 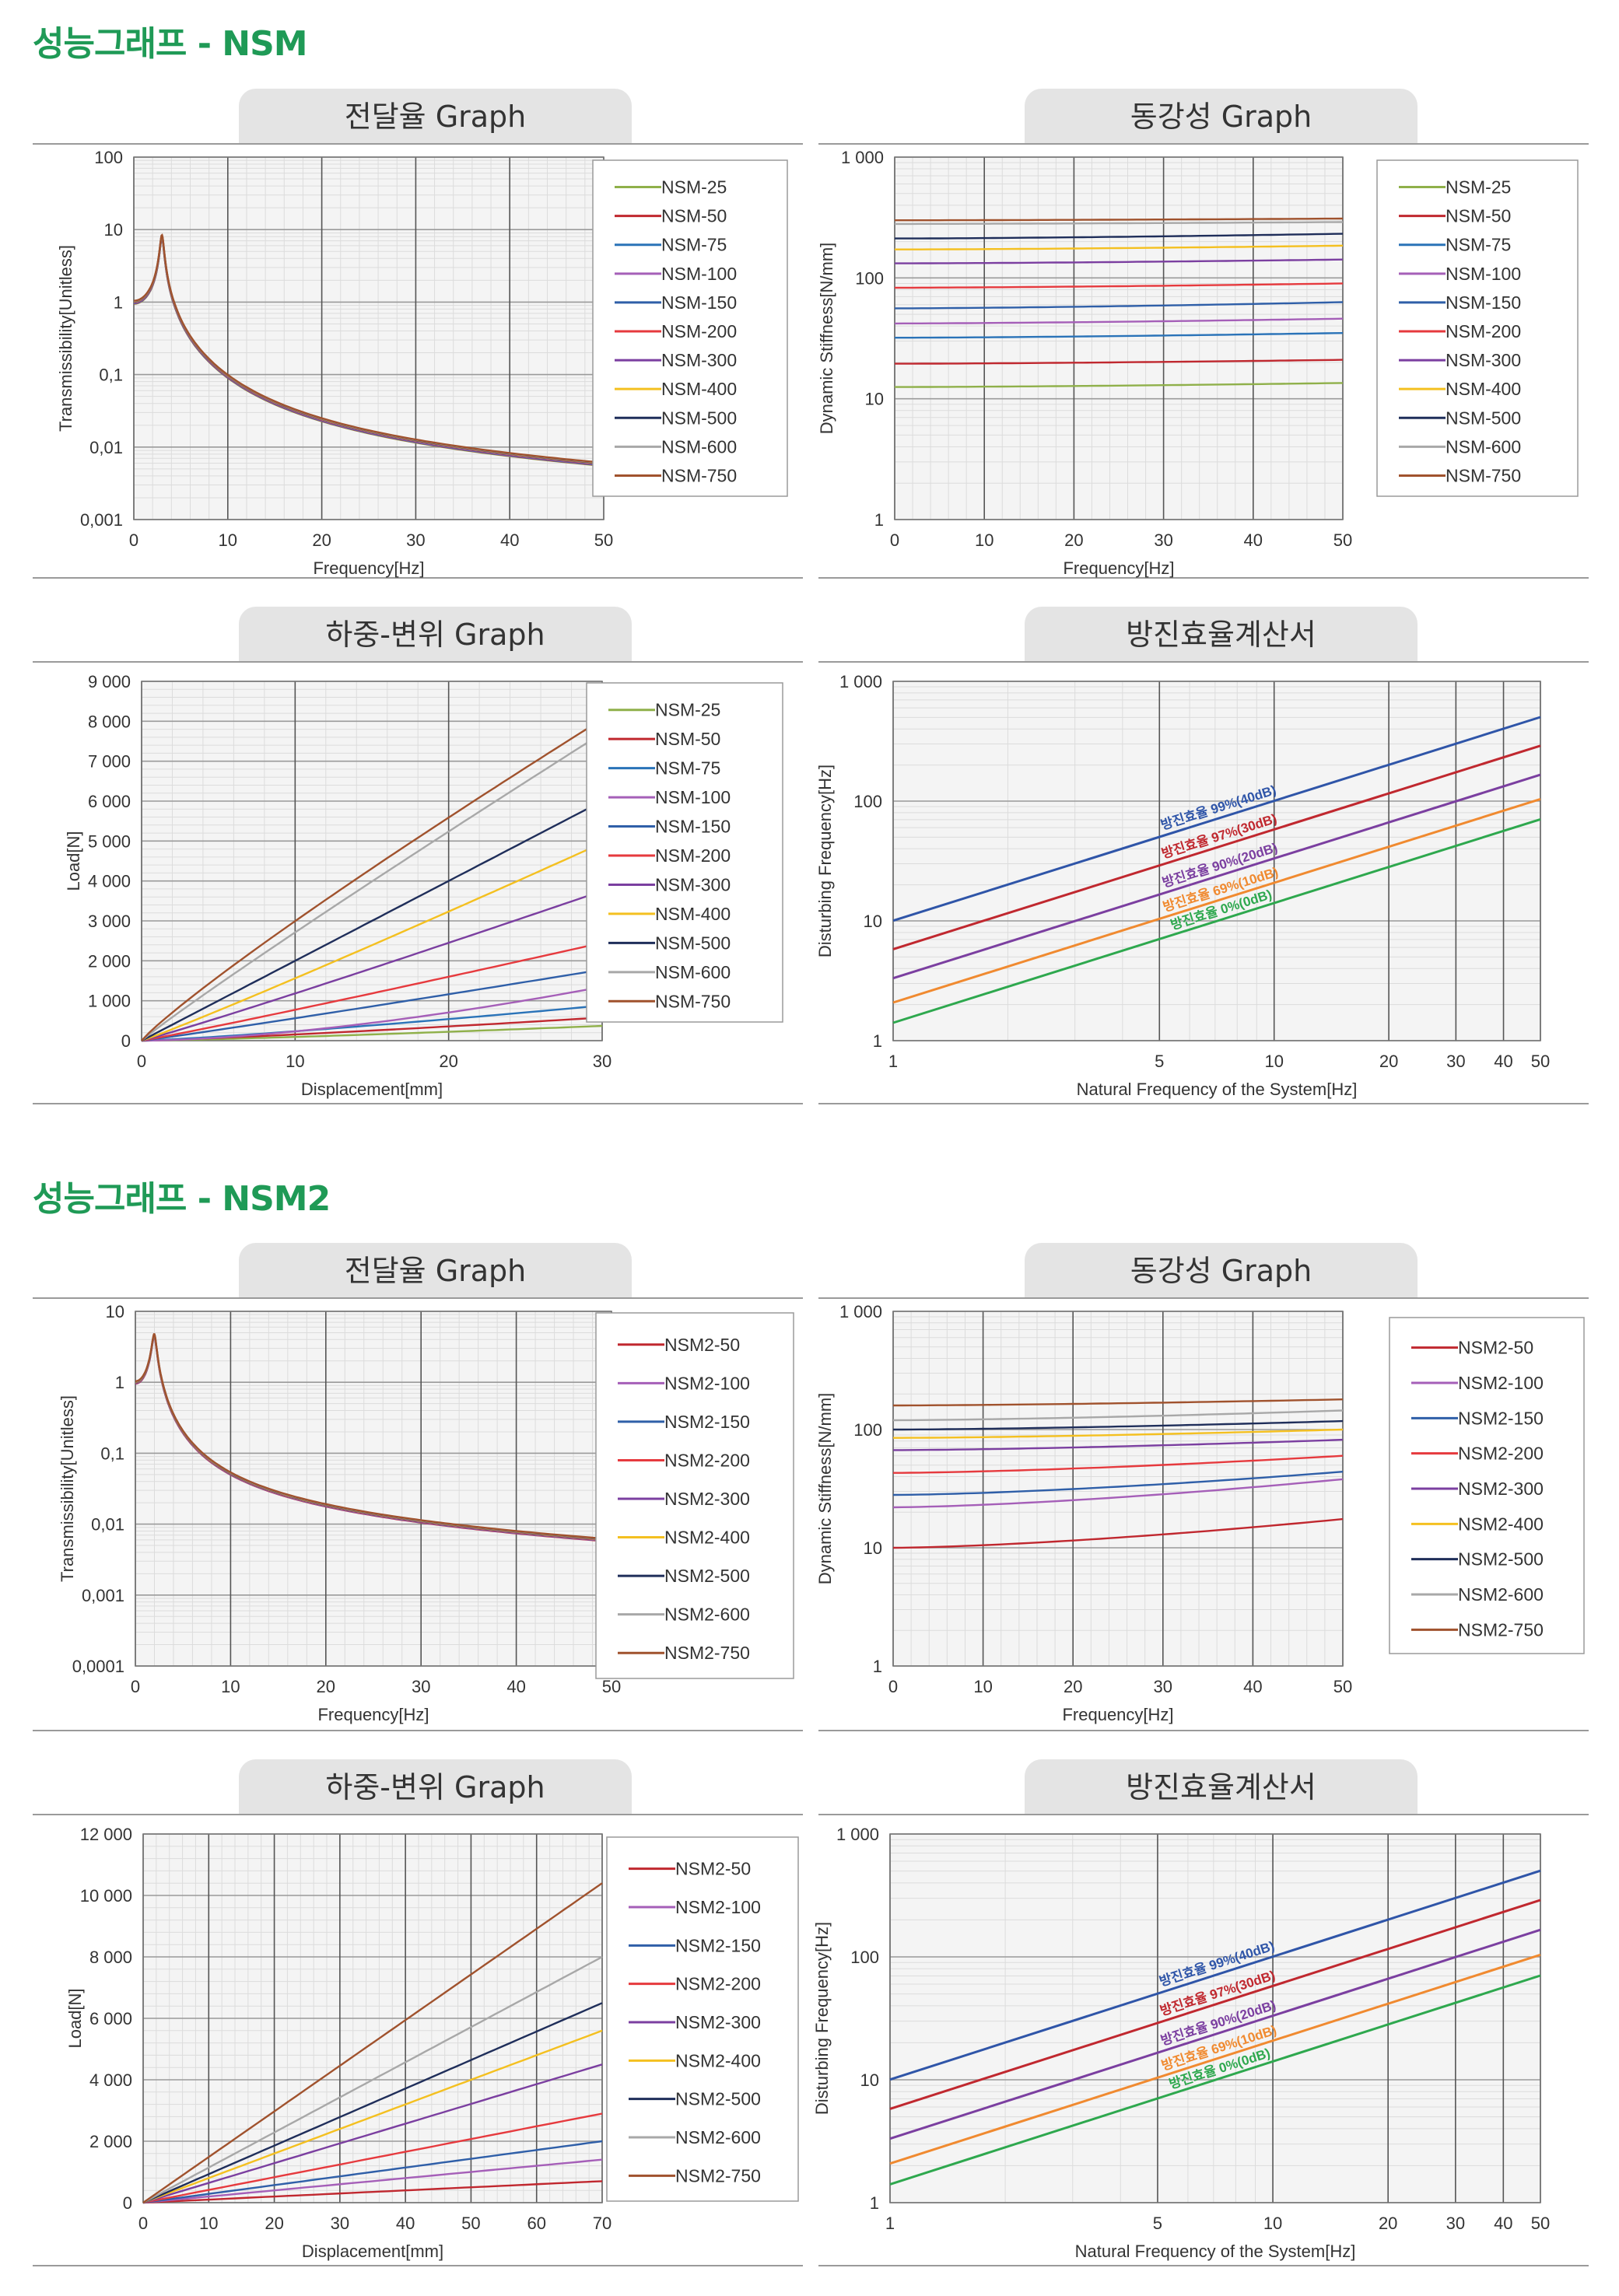 What do you see at coordinates (707, 1615) in the screenshot?
I see `legend-entry: NSM2-600` at bounding box center [707, 1615].